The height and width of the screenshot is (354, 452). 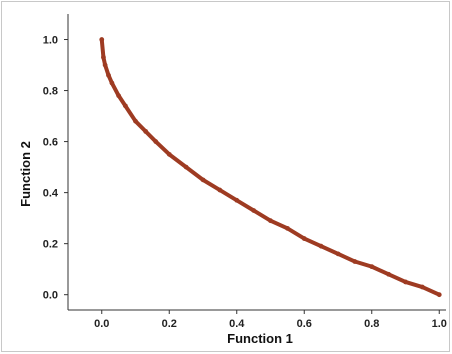 What do you see at coordinates (50, 143) in the screenshot?
I see `y-tick-label: 0.6` at bounding box center [50, 143].